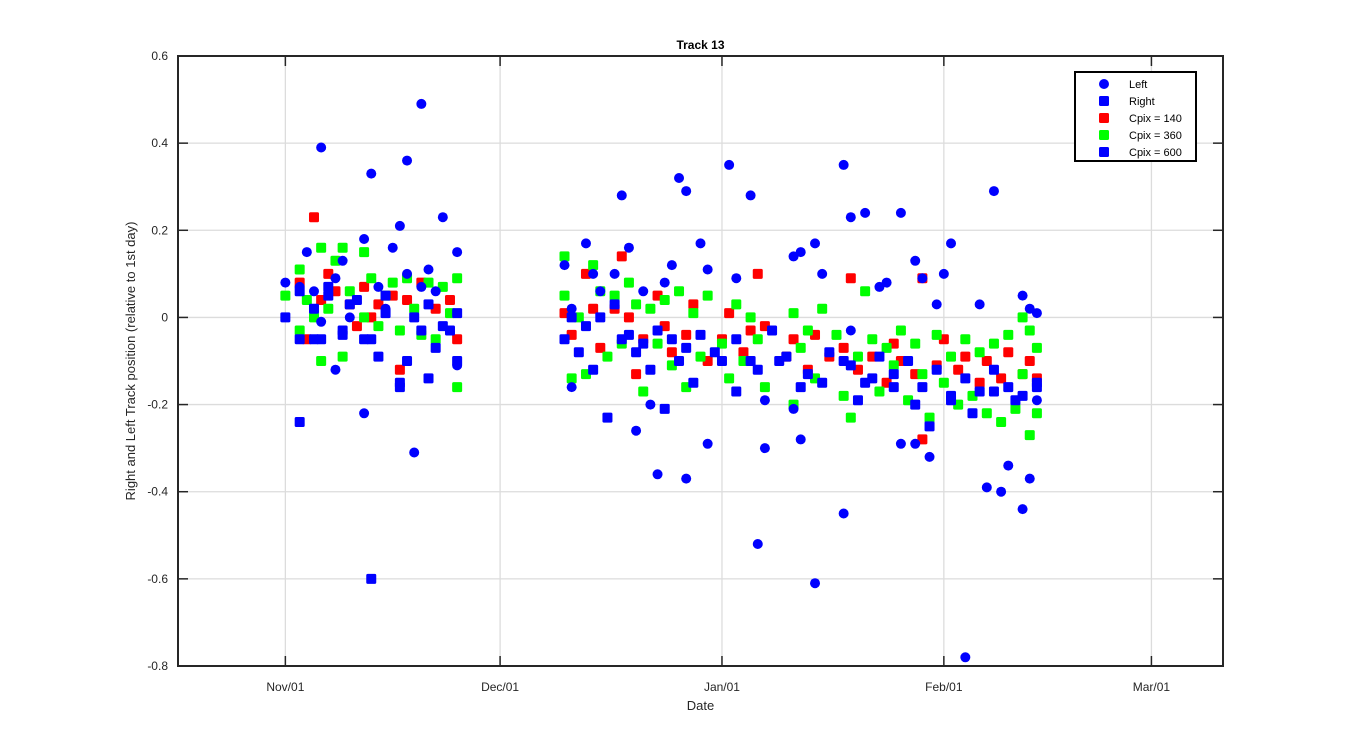 This screenshot has width=1350, height=750. Describe the element at coordinates (722, 687) in the screenshot. I see `x-tick-label: Jan/01` at that location.